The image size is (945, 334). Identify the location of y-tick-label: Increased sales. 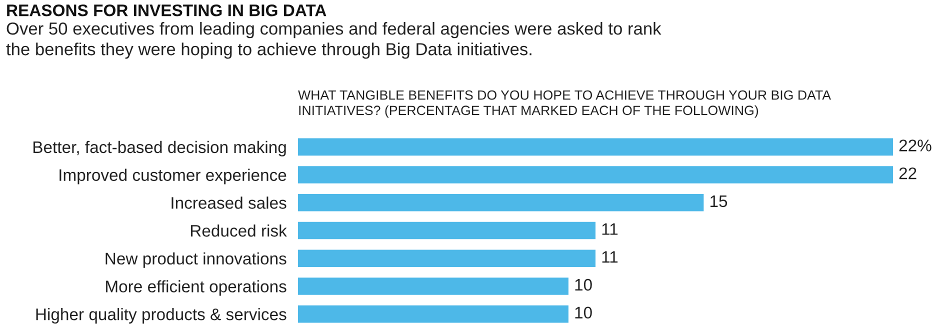
(229, 202).